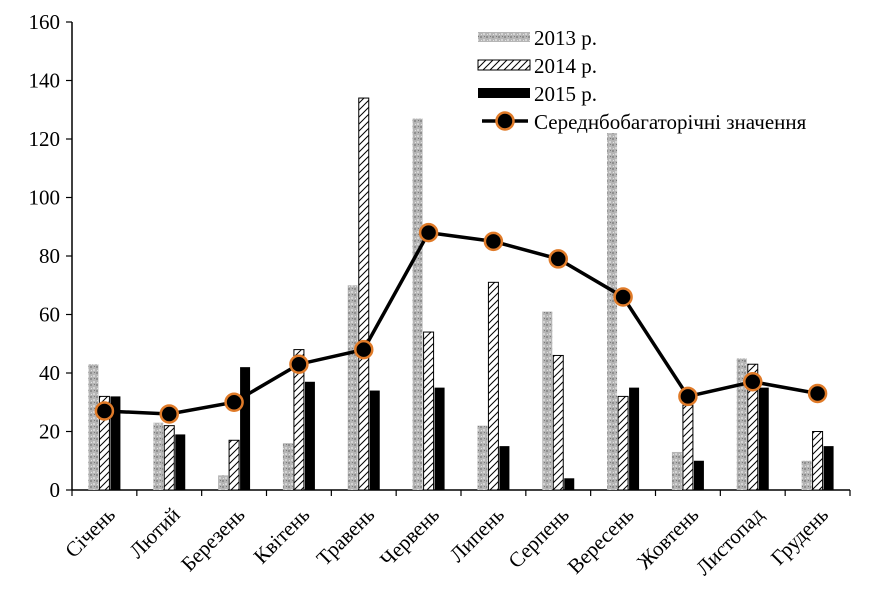 Image resolution: width=884 pixels, height=596 pixels. I want to click on y-tick-label: 20, so click(49, 432).